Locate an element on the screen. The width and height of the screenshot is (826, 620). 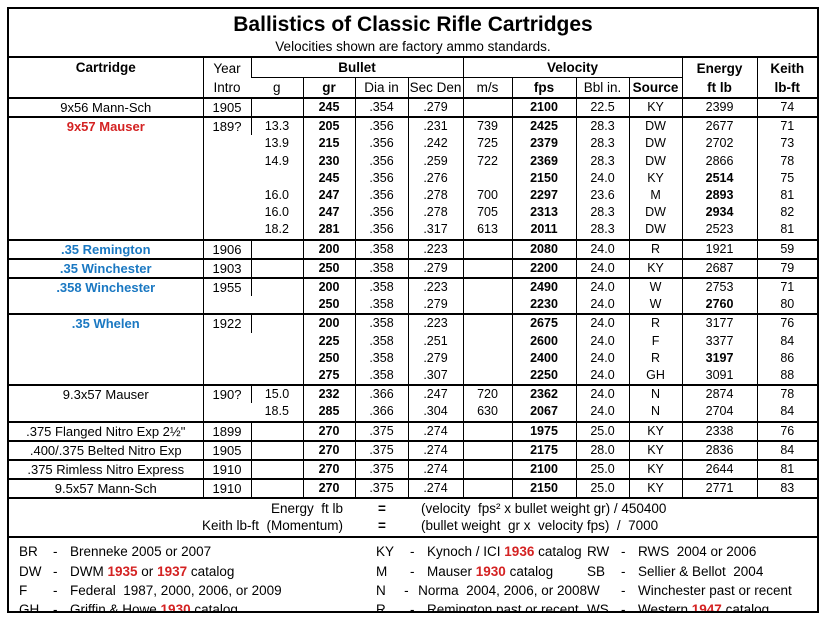
cell-grams: 14.9 is located at coordinates (276, 160).